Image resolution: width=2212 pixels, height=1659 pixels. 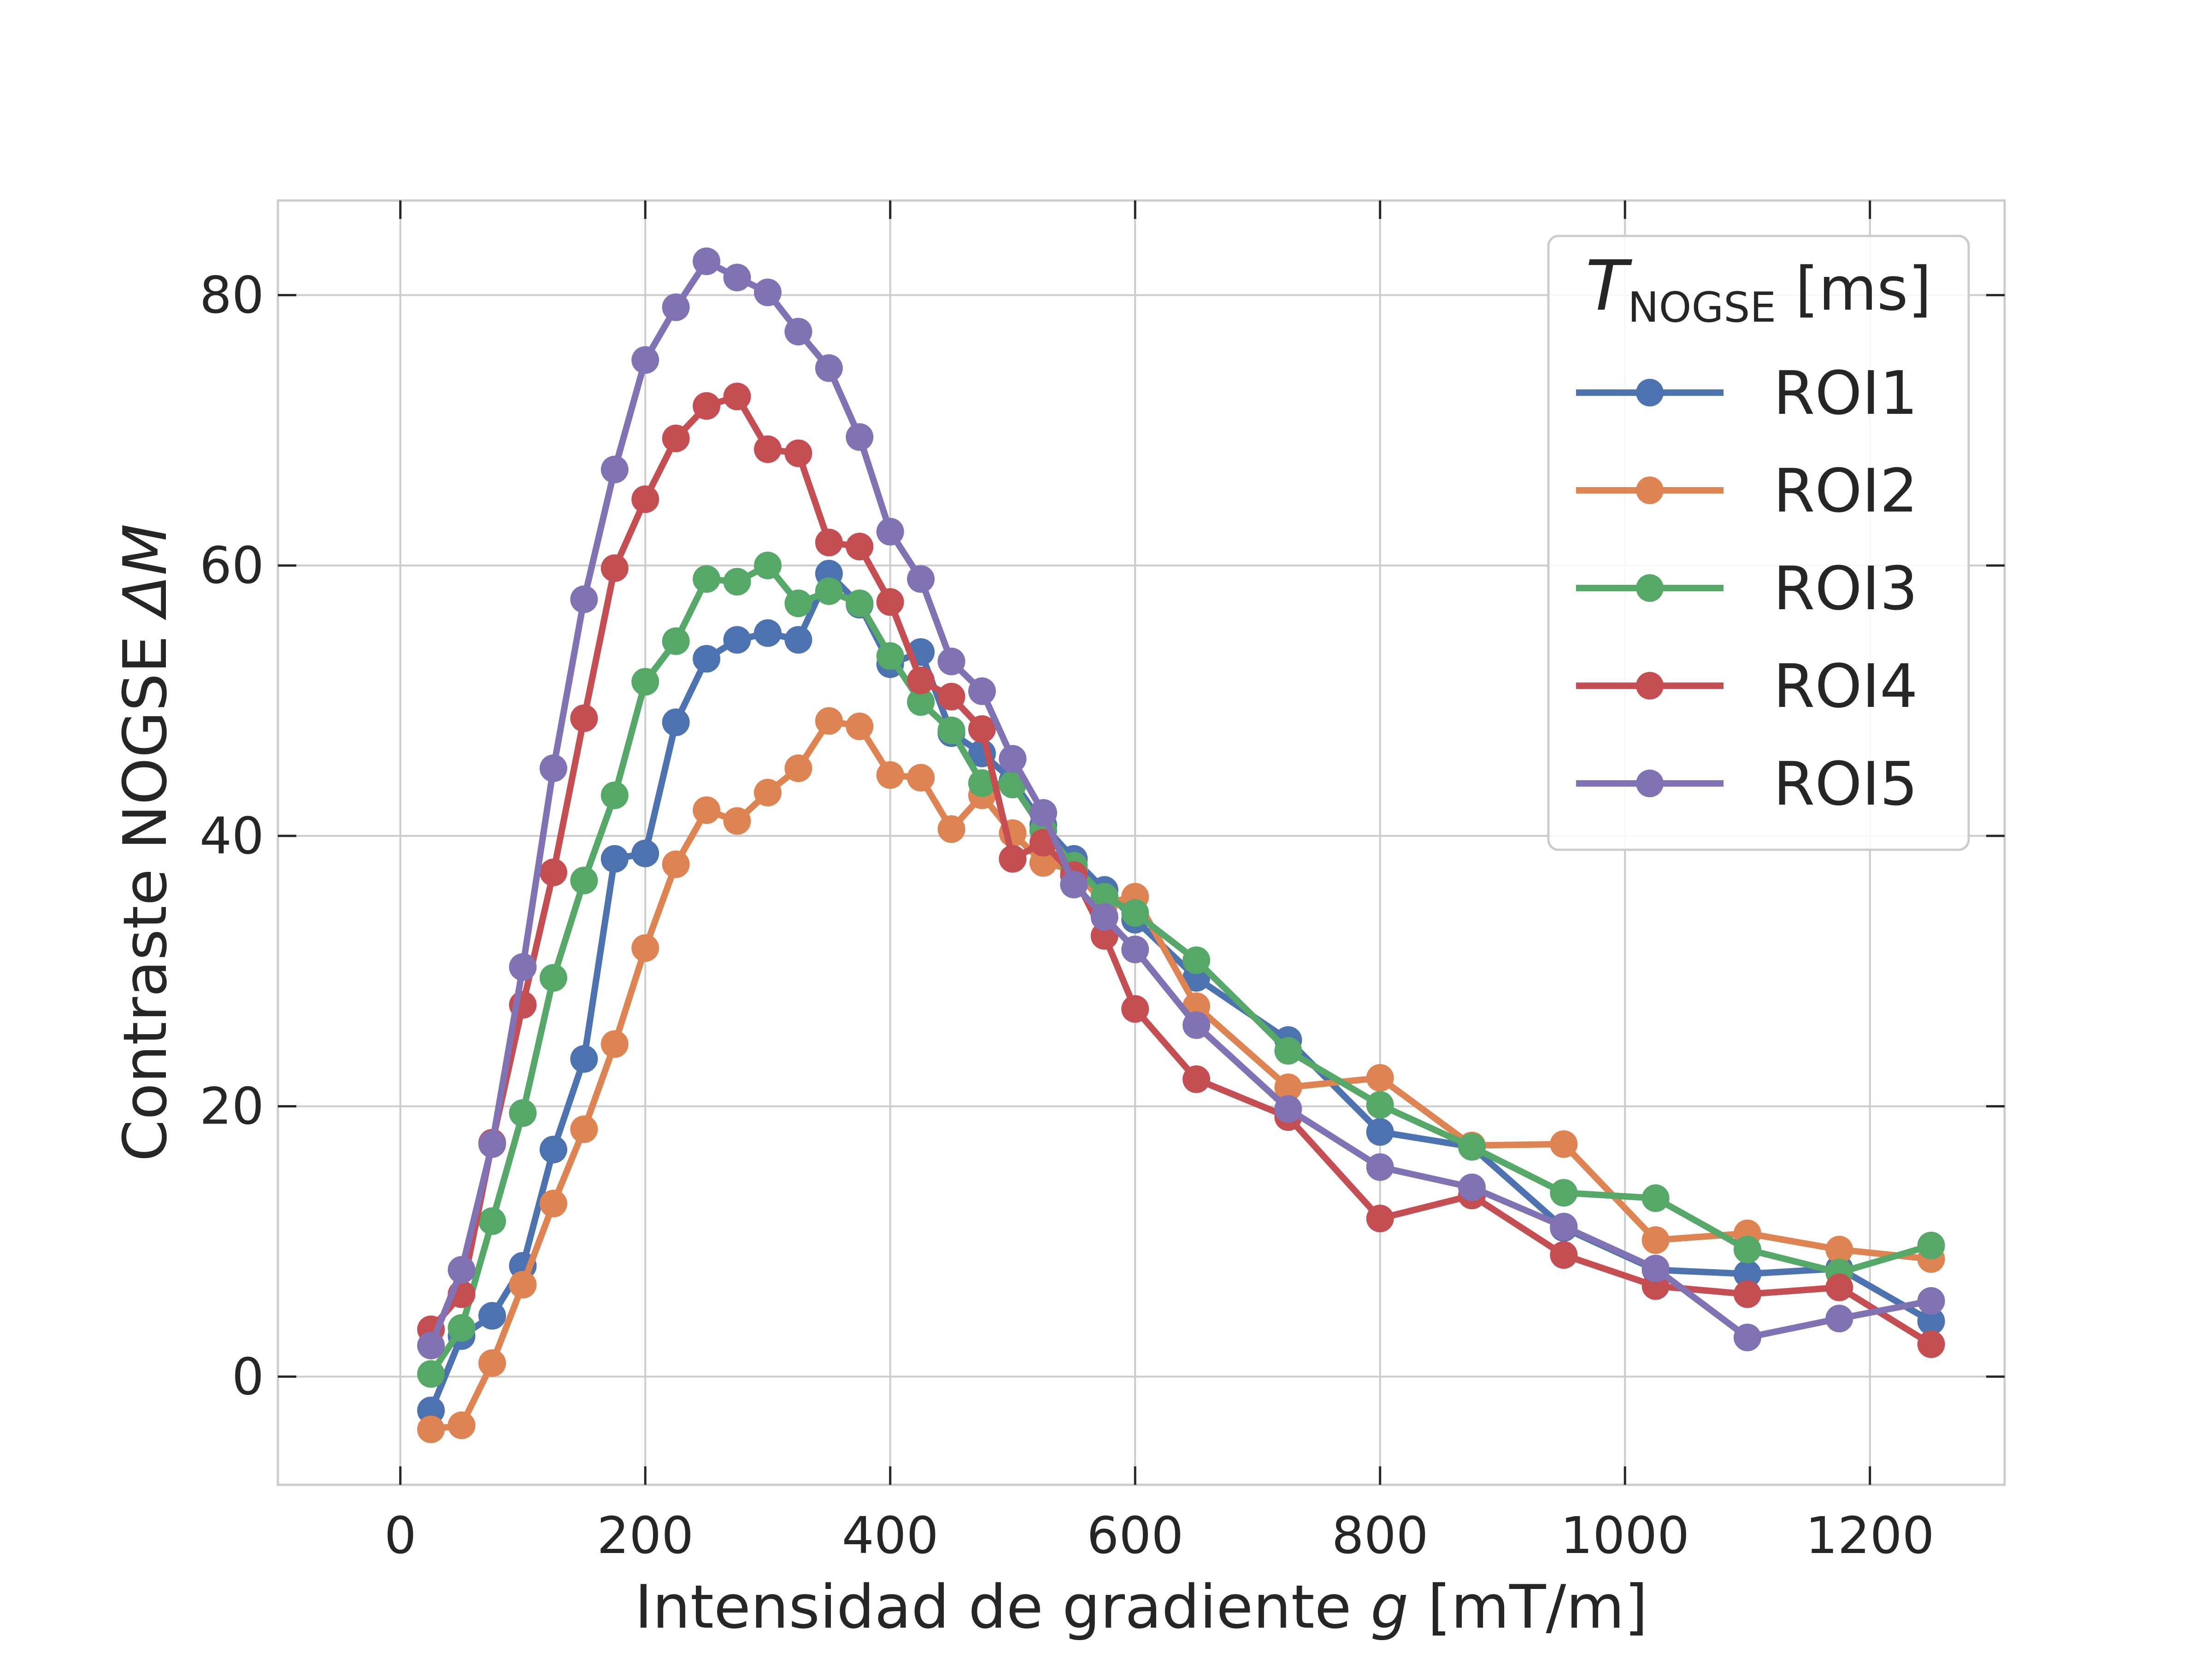 What do you see at coordinates (1845, 588) in the screenshot?
I see `legend-label: ROI3` at bounding box center [1845, 588].